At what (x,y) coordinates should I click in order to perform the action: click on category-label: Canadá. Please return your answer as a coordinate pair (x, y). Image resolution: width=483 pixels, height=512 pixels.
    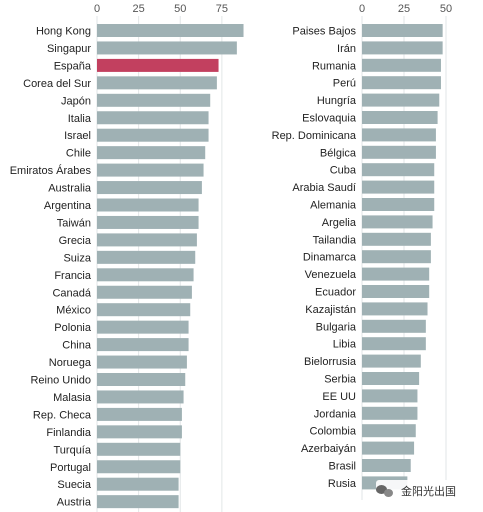
    Looking at the image, I should click on (71, 293).